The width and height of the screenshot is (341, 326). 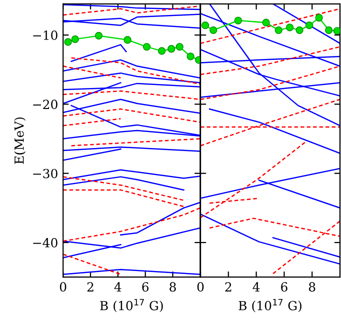 What do you see at coordinates (45, 173) in the screenshot?
I see `y-tick-label: −30` at bounding box center [45, 173].